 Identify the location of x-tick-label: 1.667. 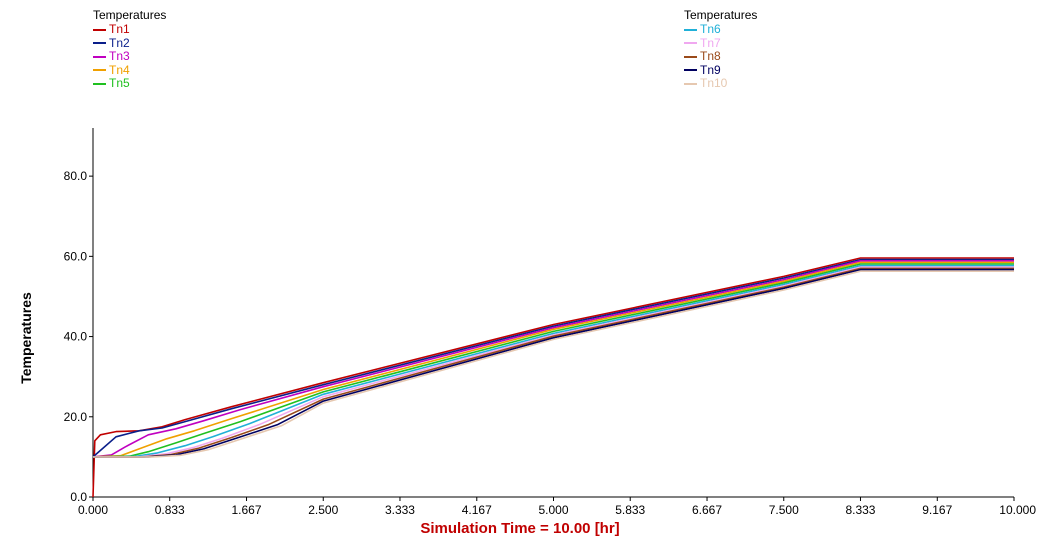
(247, 510).